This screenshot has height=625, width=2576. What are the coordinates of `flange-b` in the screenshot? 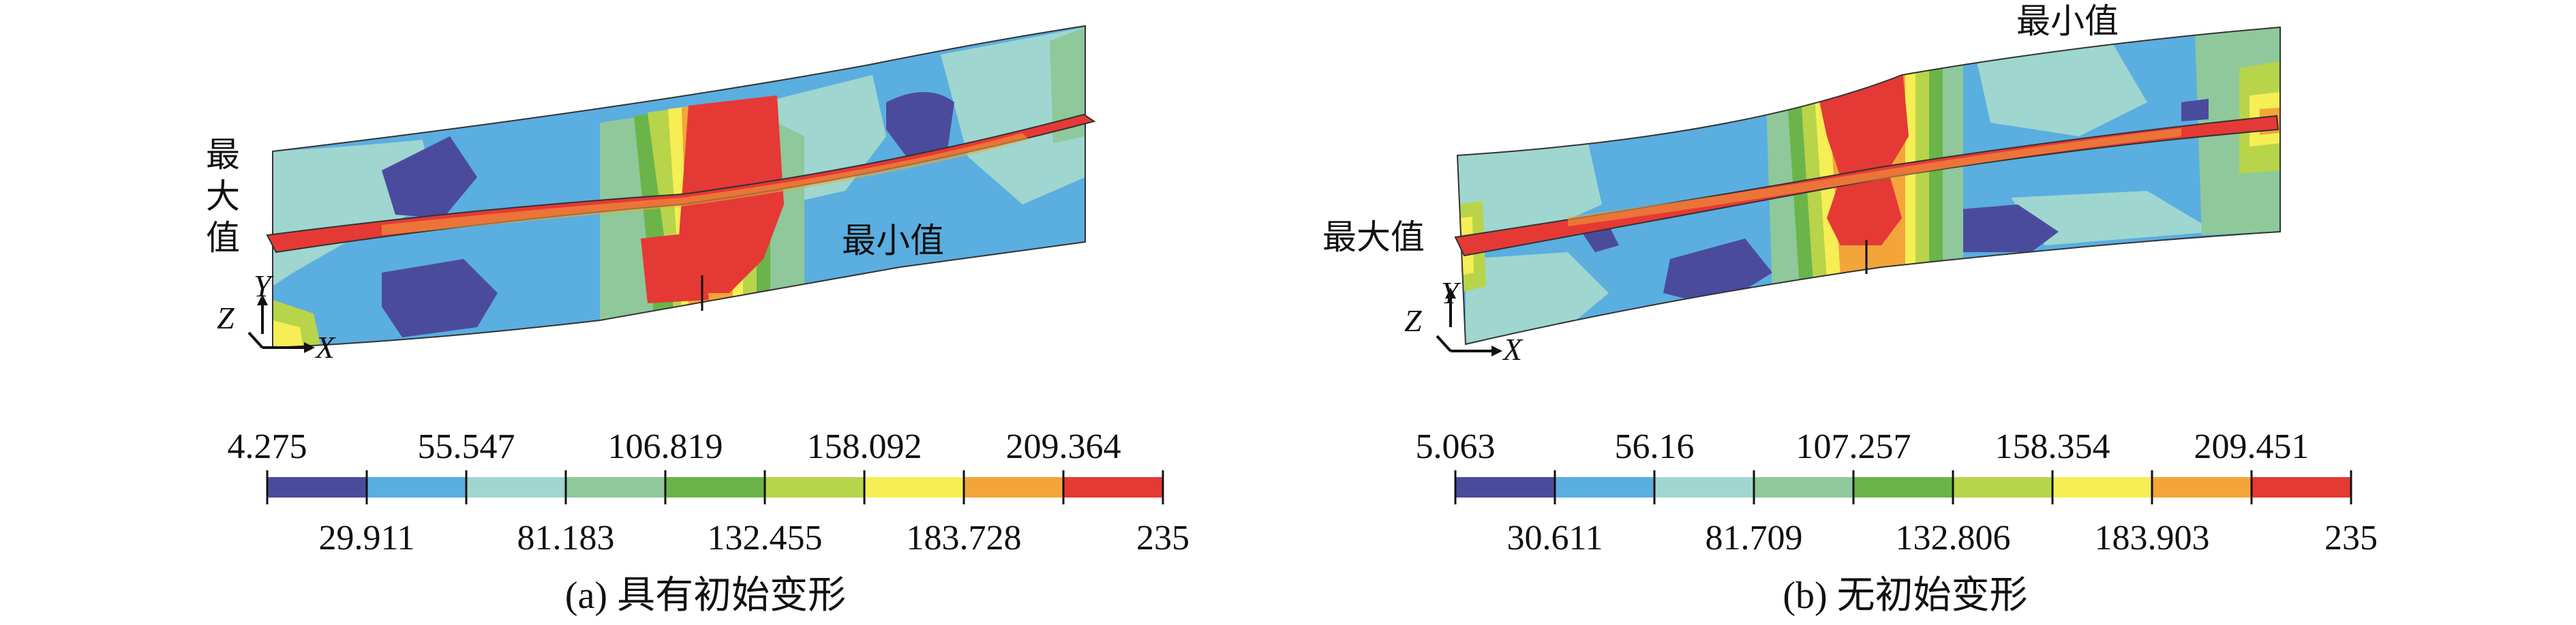 It's located at (1866, 186).